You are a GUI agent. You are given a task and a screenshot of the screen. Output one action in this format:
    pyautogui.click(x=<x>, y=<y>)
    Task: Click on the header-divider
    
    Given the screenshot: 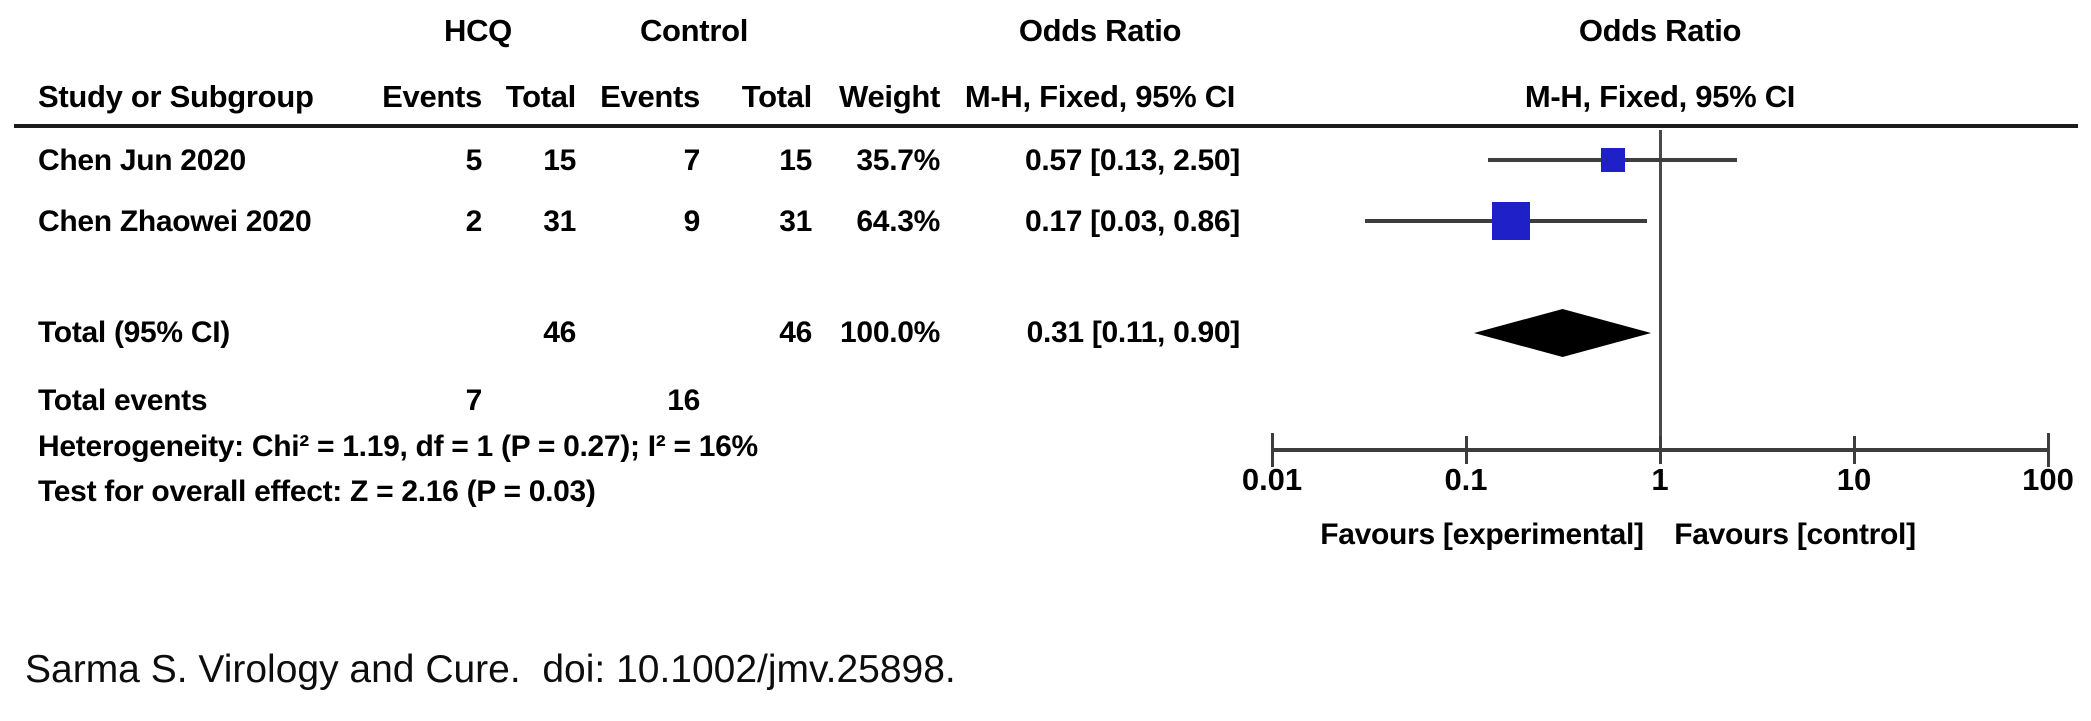 What is the action you would take?
    pyautogui.click(x=1046, y=126)
    